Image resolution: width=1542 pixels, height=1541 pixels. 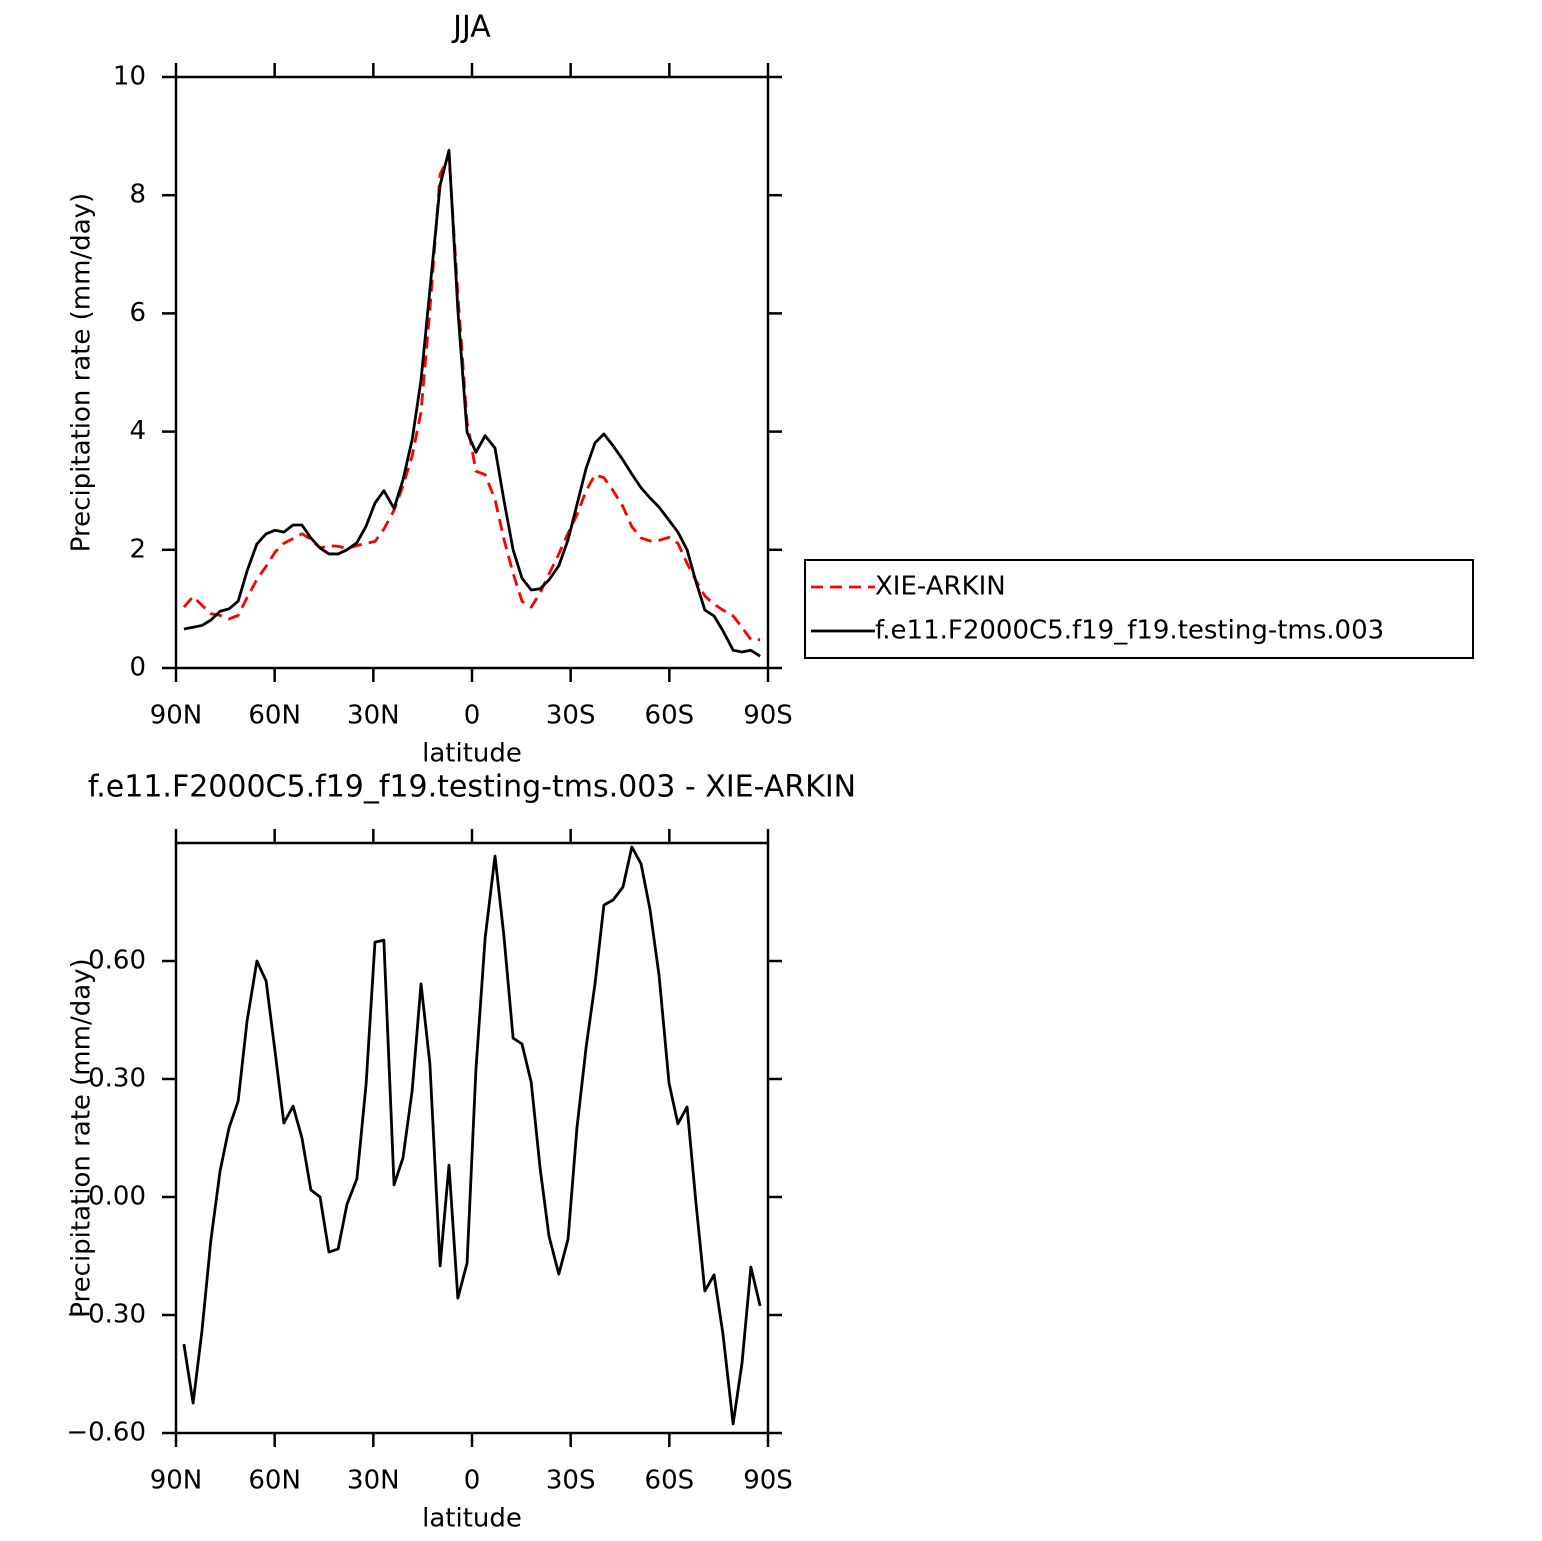 I want to click on y-tick-label: 8, so click(x=137, y=195).